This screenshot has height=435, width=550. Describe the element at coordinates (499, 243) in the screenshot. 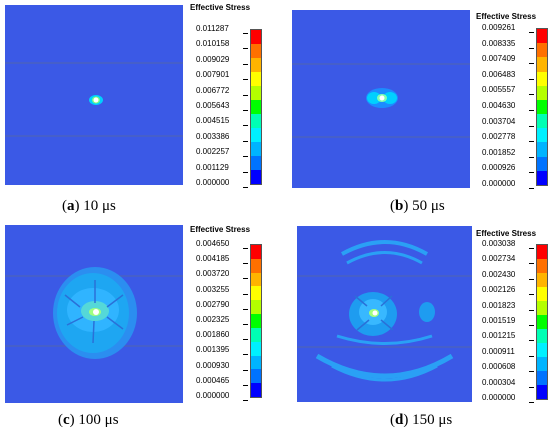

I see `legend-value: 0.003038` at that location.